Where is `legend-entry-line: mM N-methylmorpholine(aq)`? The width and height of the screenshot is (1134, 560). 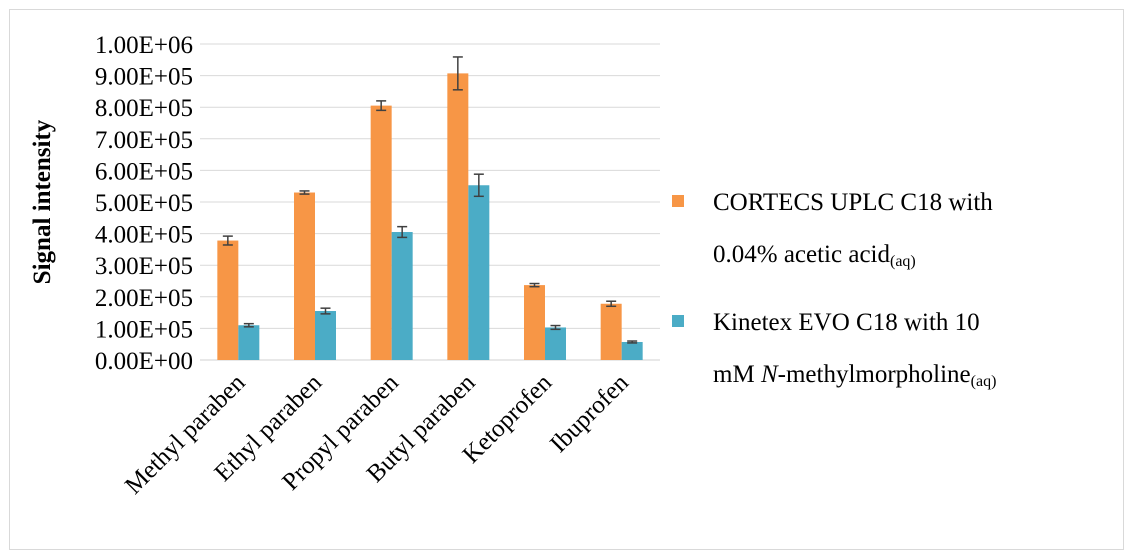 legend-entry-line: mM N-methylmorpholine(aq) is located at coordinates (854, 375).